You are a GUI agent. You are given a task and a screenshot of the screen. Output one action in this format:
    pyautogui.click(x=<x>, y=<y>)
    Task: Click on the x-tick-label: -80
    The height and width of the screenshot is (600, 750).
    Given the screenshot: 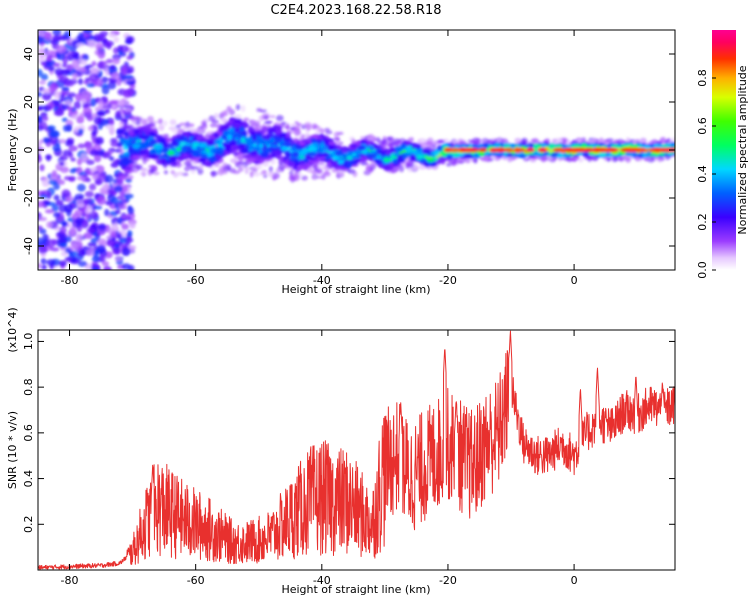 What is the action you would take?
    pyautogui.click(x=70, y=280)
    